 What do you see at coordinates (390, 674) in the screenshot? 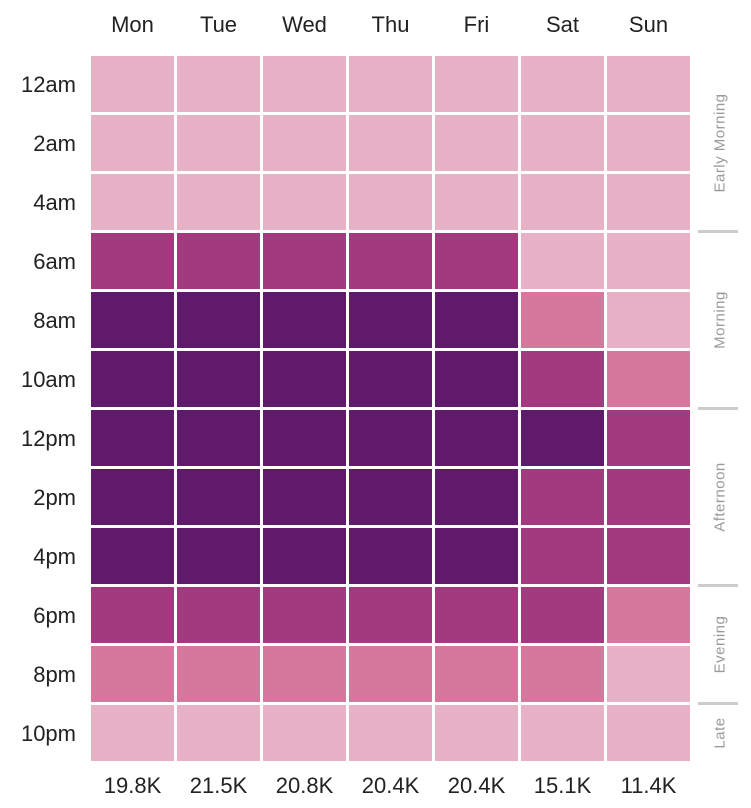
I see `heatmap-cell-8pm-Thu` at bounding box center [390, 674].